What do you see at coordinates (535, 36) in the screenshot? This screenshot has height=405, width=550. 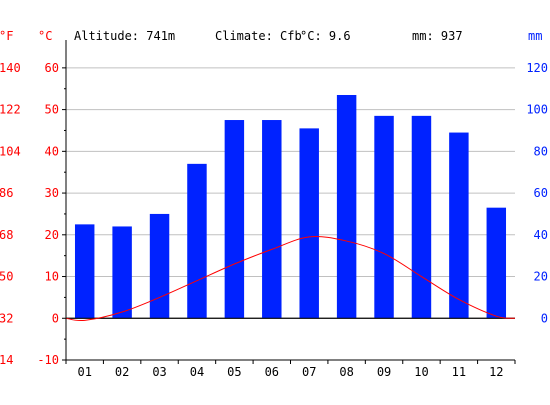 I see `precipitation-unit-label: mm` at bounding box center [535, 36].